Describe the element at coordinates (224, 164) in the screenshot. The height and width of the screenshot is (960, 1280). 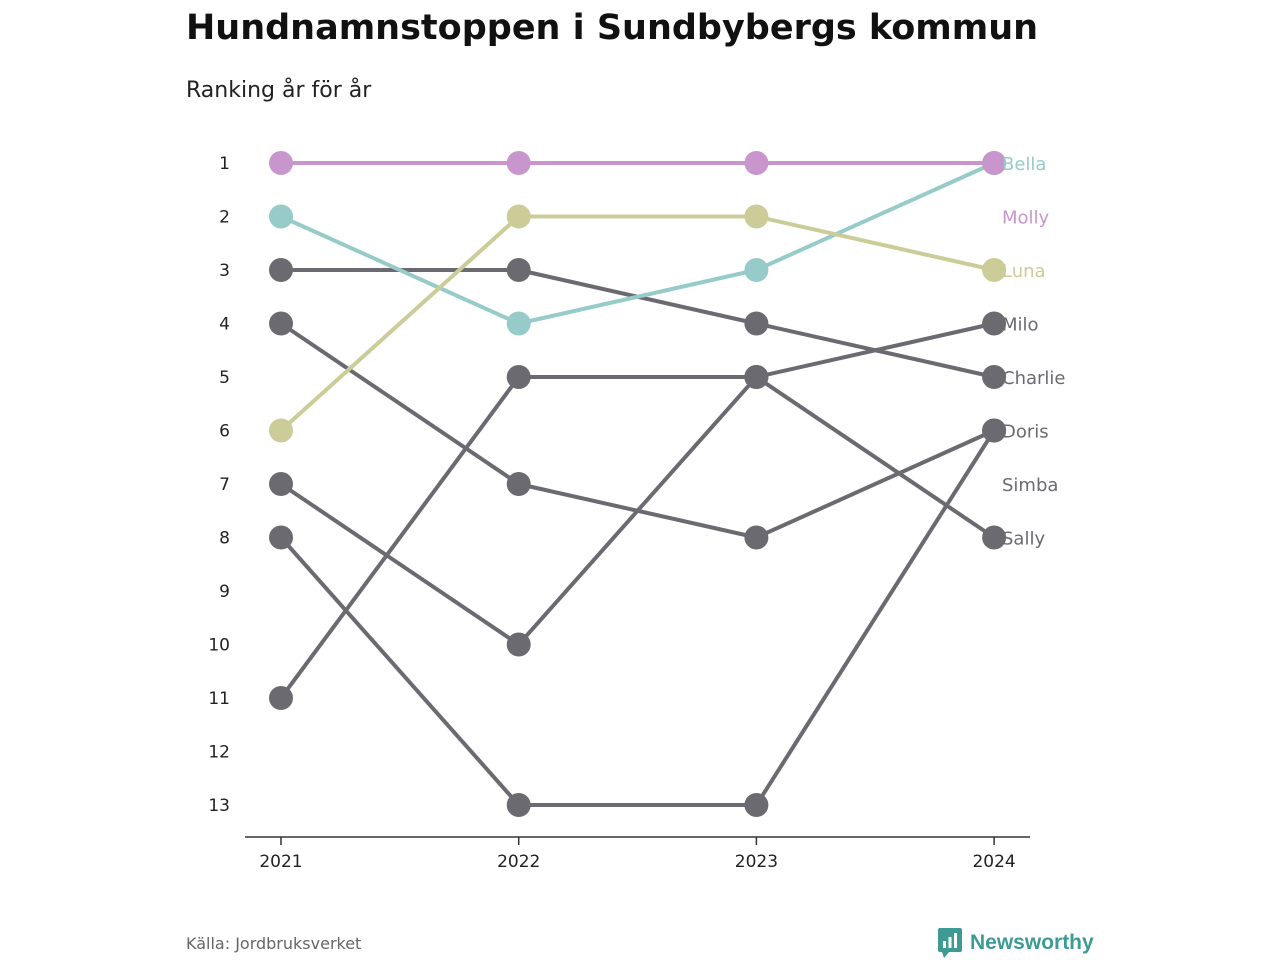
I see `y-tick-label: 1` at that location.